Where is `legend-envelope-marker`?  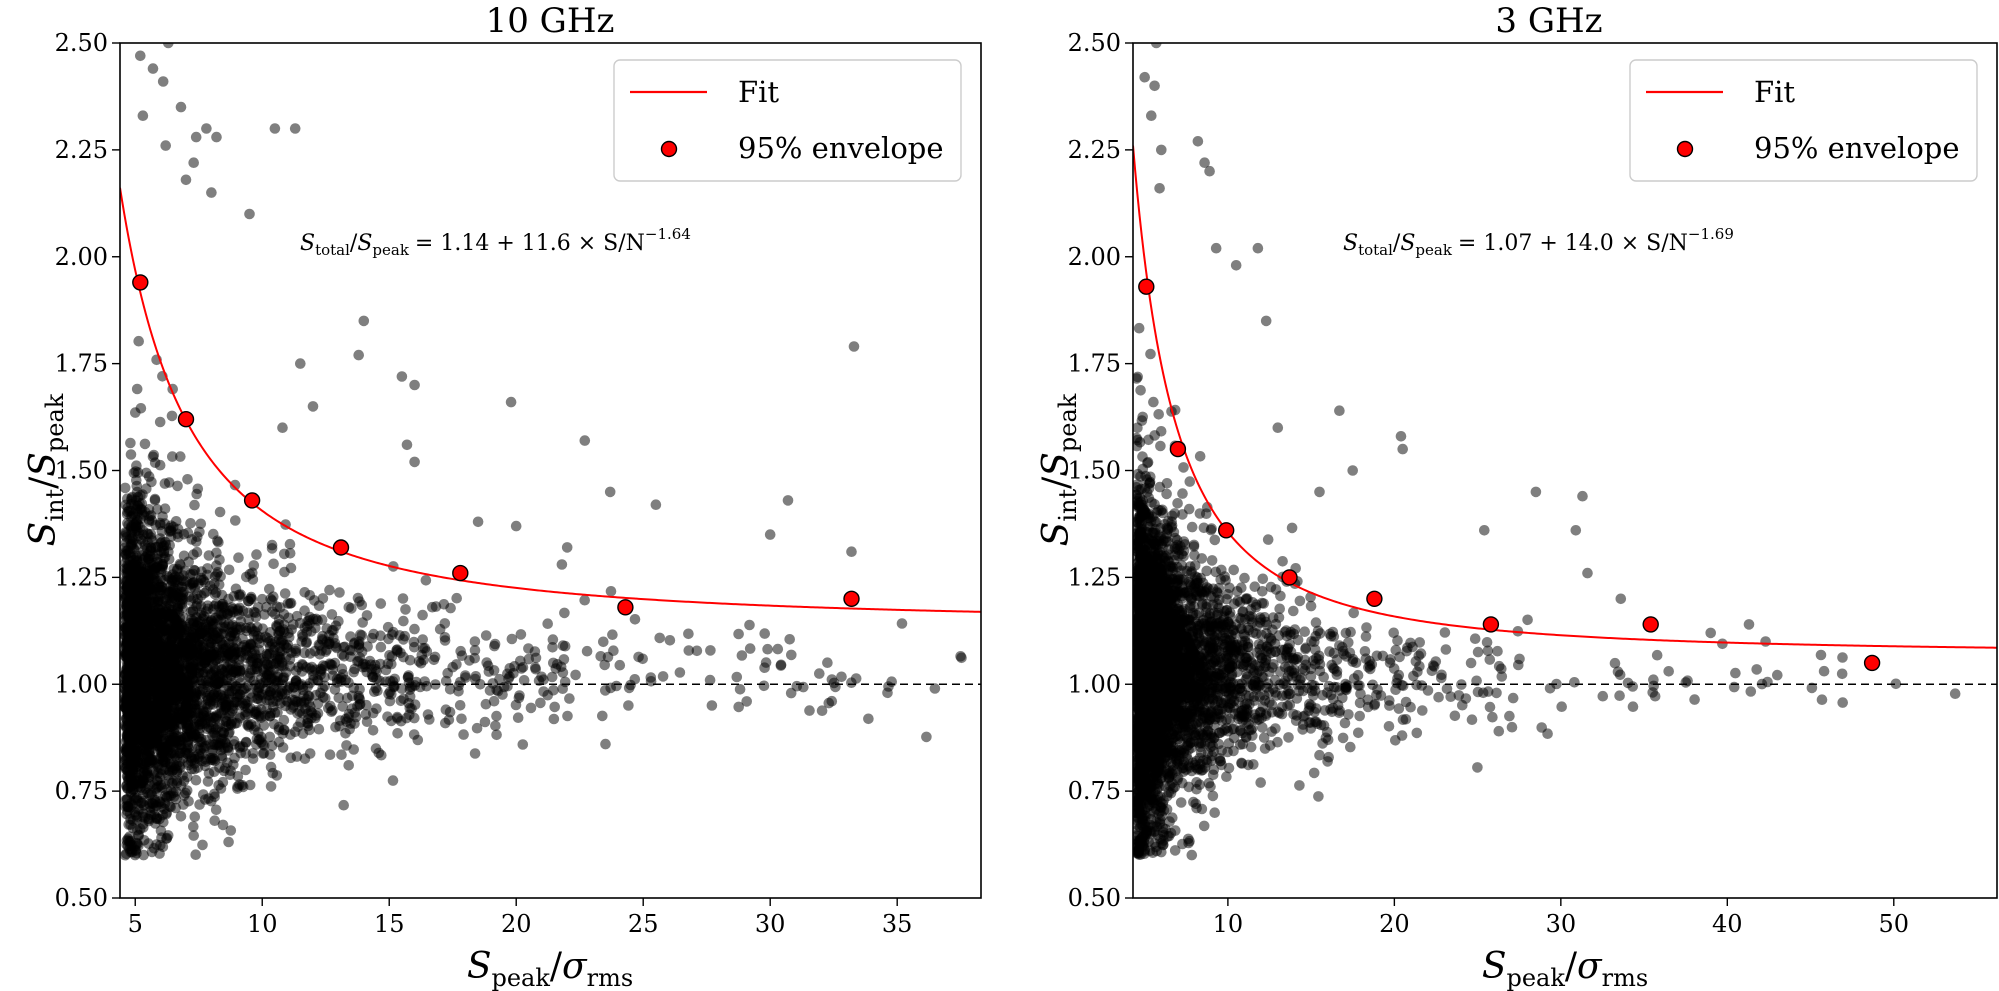
legend-envelope-marker is located at coordinates (669, 149).